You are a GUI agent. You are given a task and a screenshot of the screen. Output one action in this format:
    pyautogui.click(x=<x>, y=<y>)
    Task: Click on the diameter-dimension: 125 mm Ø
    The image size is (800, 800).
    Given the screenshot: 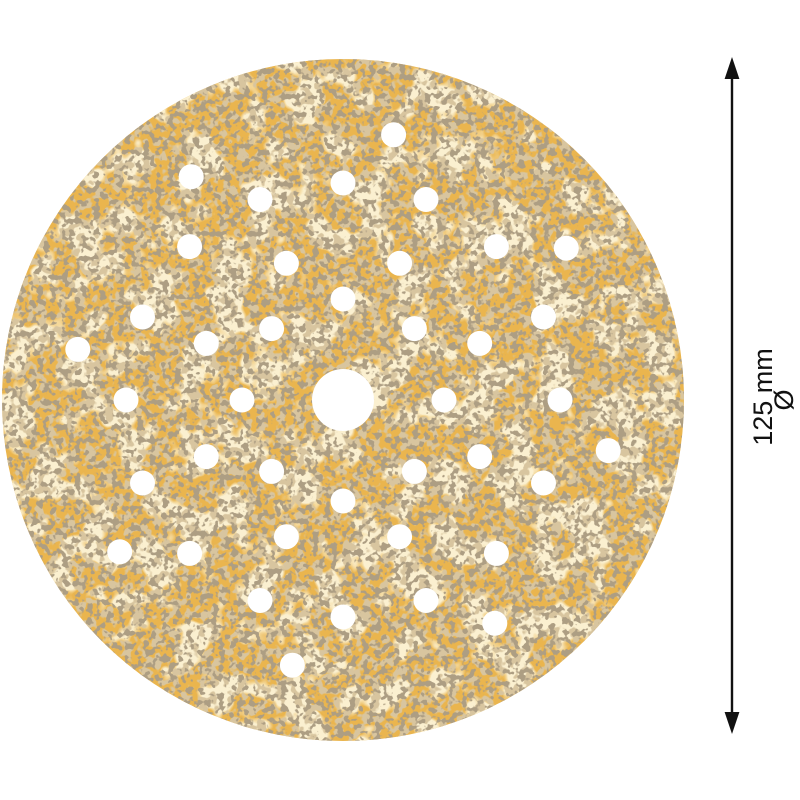 What is the action you would take?
    pyautogui.click(x=761, y=395)
    